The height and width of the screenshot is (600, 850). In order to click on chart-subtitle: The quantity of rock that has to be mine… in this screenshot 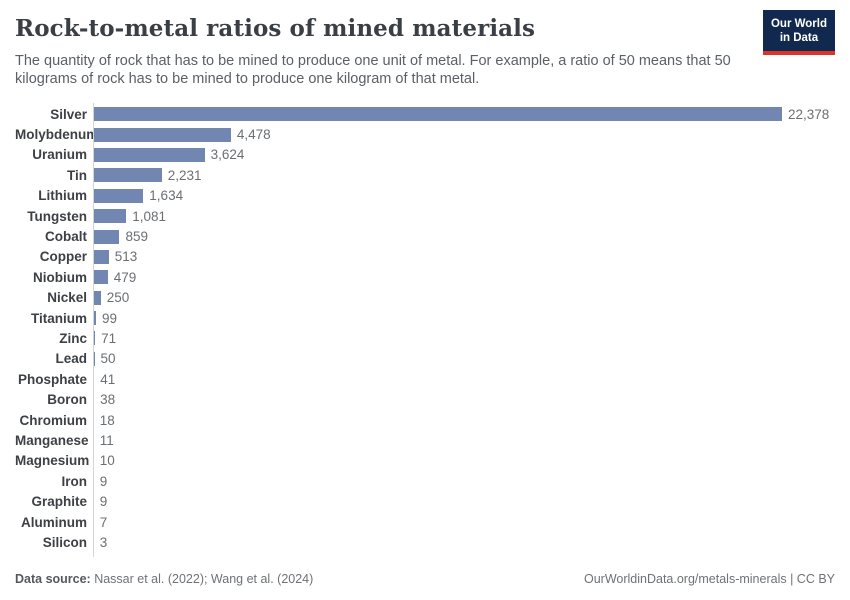, I will do `click(373, 70)`.